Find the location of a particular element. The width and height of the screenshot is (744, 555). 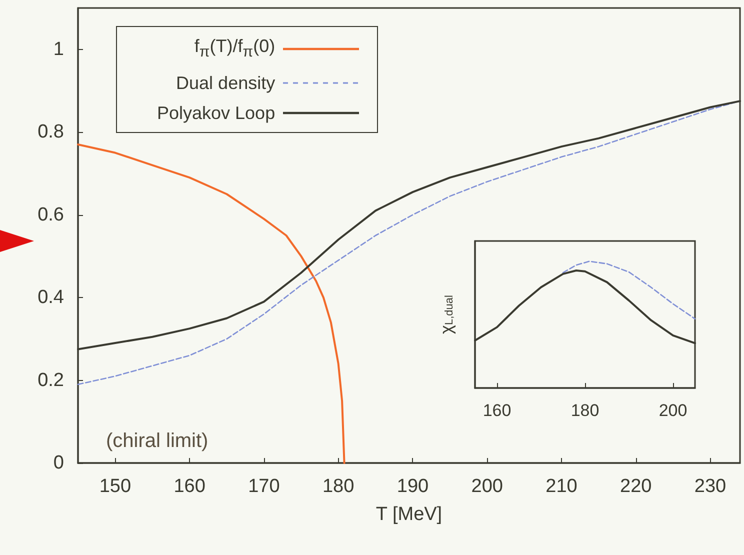

x-tick-label: 220 is located at coordinates (636, 486).